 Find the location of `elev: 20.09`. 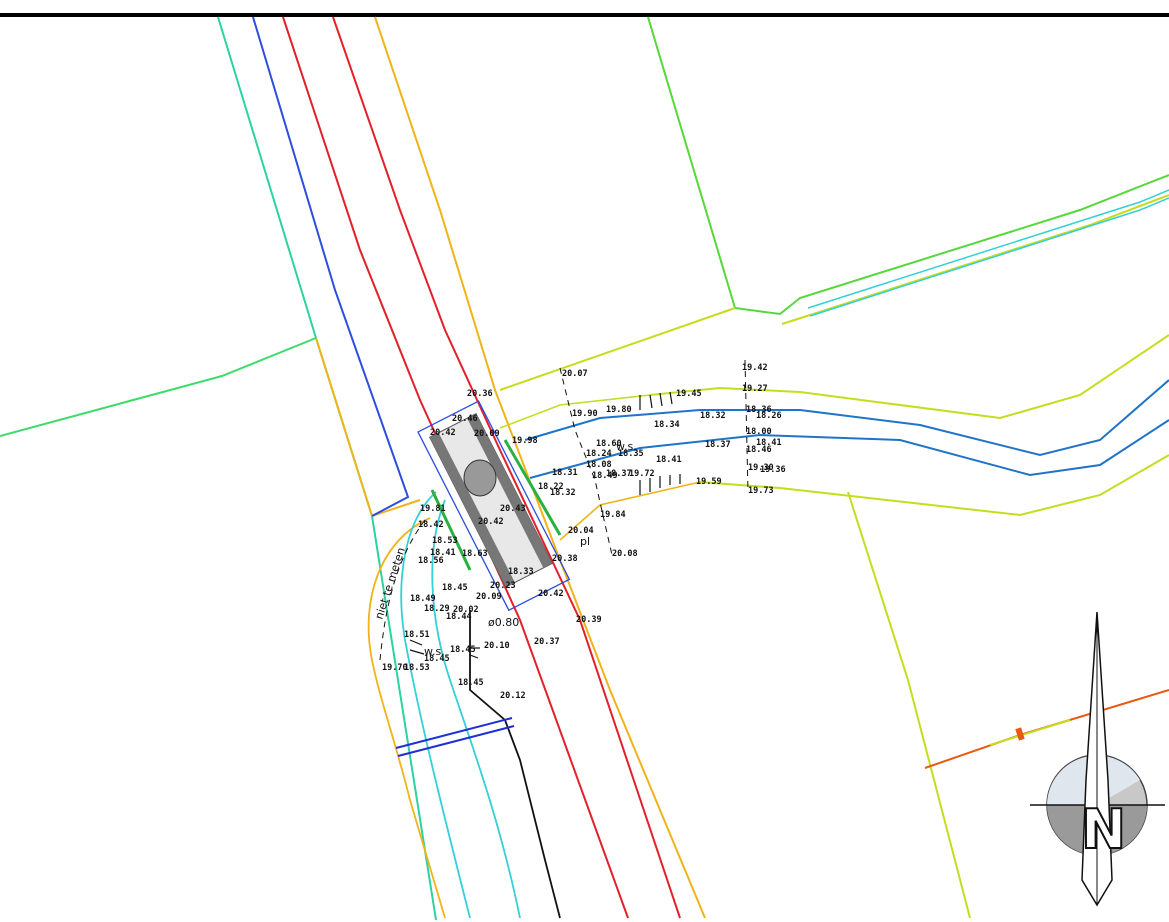

elev: 20.09 is located at coordinates (489, 597).